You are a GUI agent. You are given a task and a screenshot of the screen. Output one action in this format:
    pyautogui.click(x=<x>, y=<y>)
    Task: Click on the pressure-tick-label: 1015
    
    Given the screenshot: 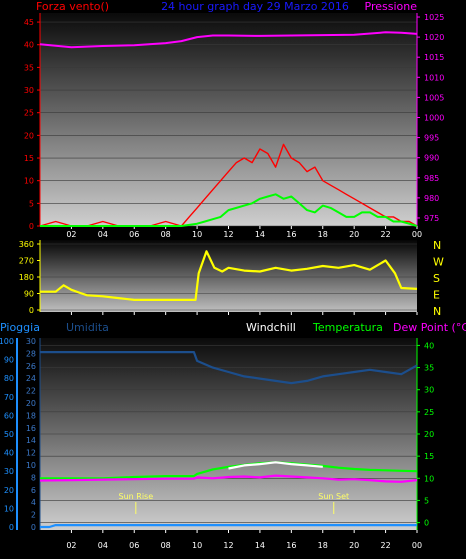 What is the action you would take?
    pyautogui.click(x=434, y=57)
    